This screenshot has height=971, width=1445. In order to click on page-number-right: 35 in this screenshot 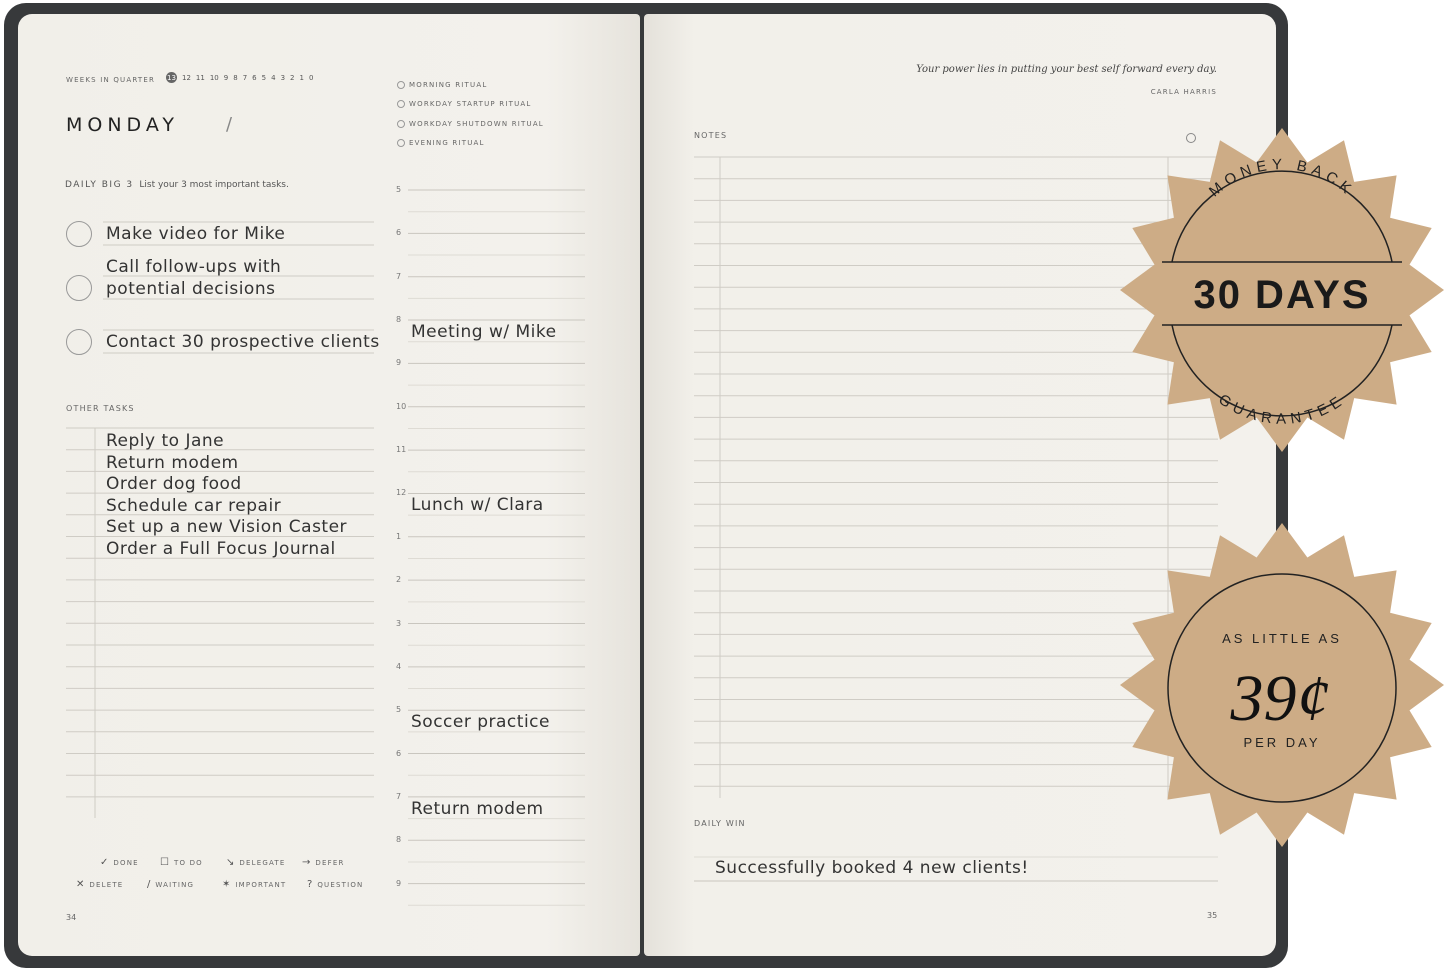, I will do `click(1212, 915)`.